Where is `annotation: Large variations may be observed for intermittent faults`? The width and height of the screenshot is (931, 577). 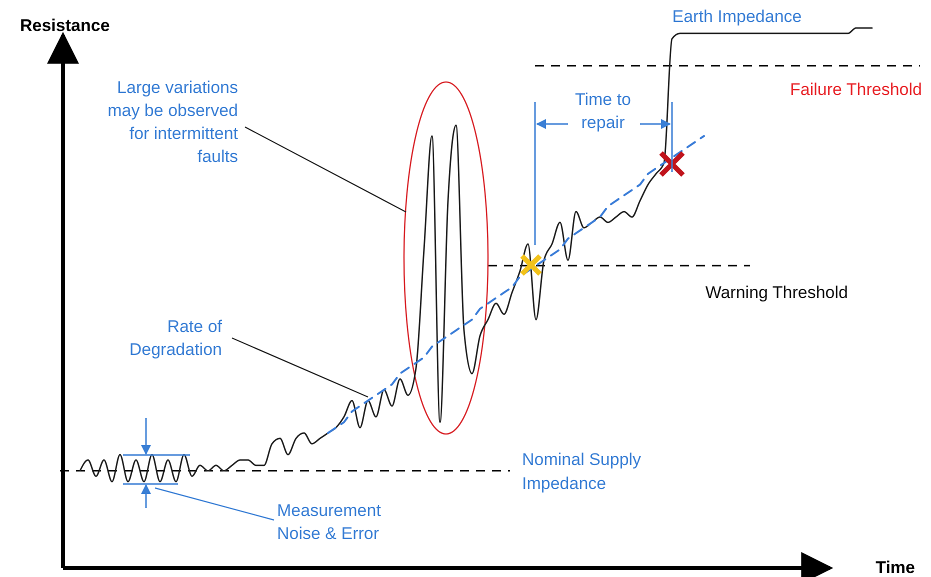
annotation: Large variations may be observed for intermittent faults is located at coordinates (173, 122).